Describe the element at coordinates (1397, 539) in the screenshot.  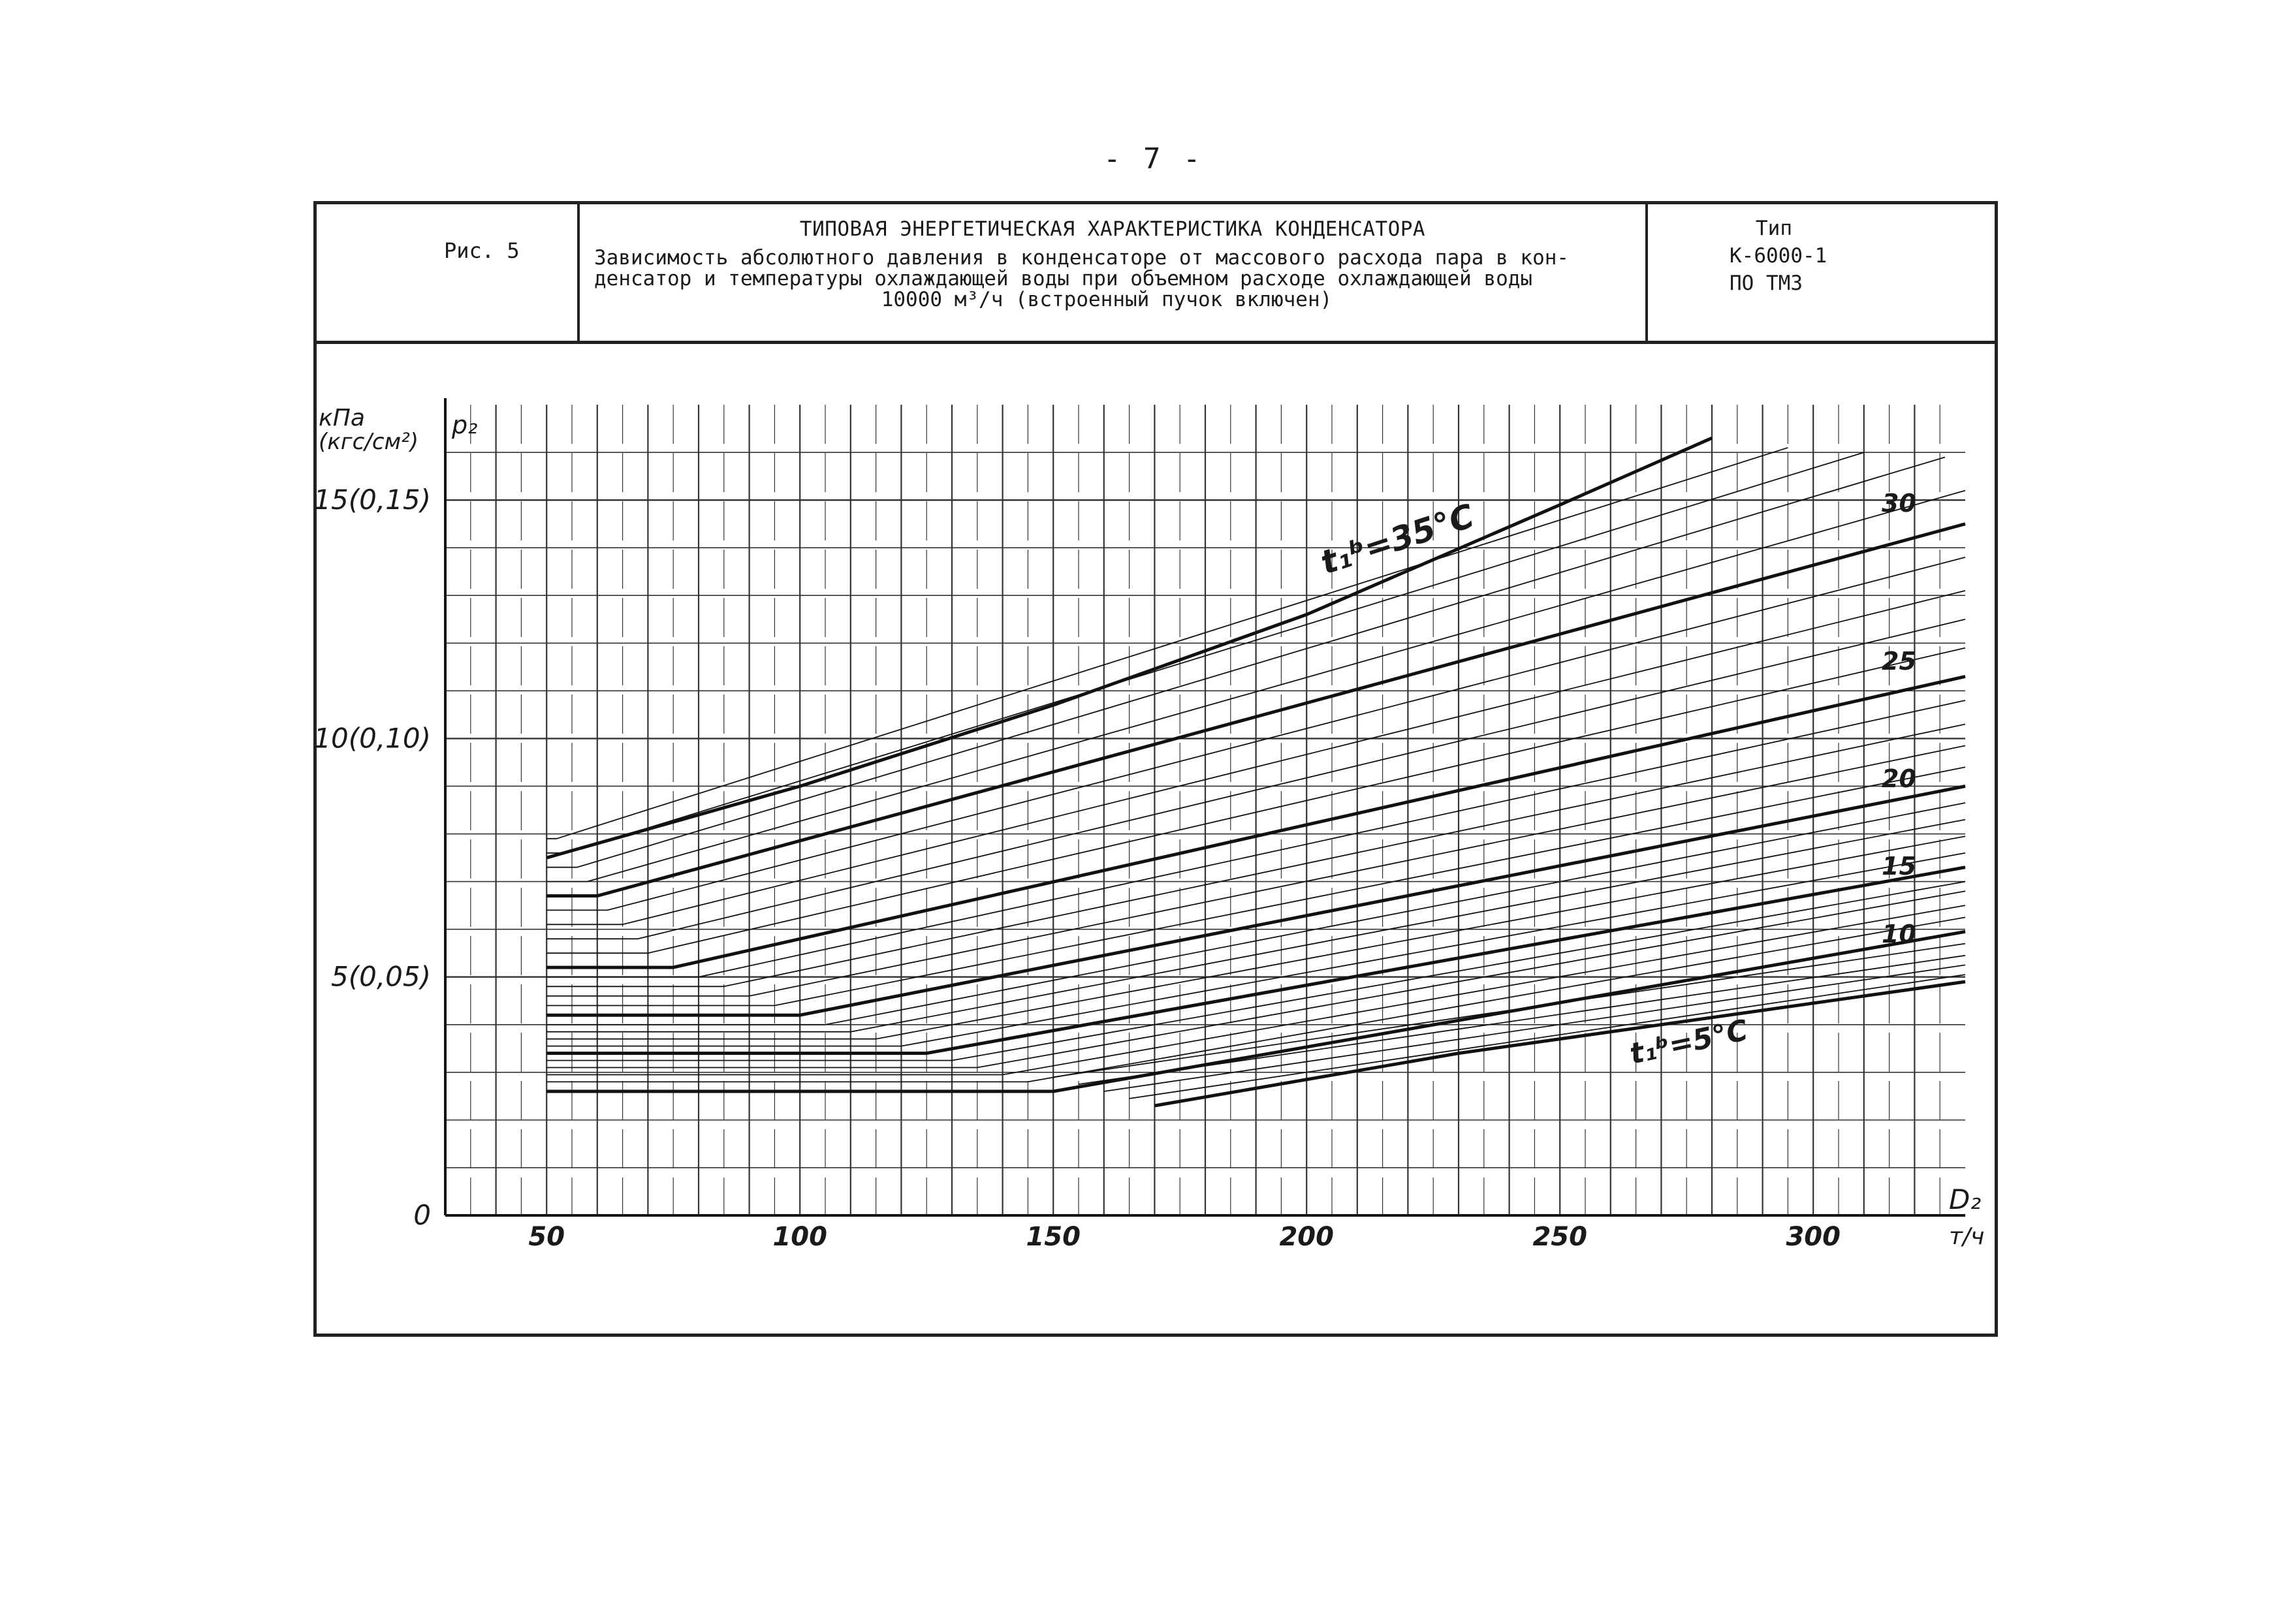
I see `curve-label-top: t₁ᵇ=35°C` at that location.